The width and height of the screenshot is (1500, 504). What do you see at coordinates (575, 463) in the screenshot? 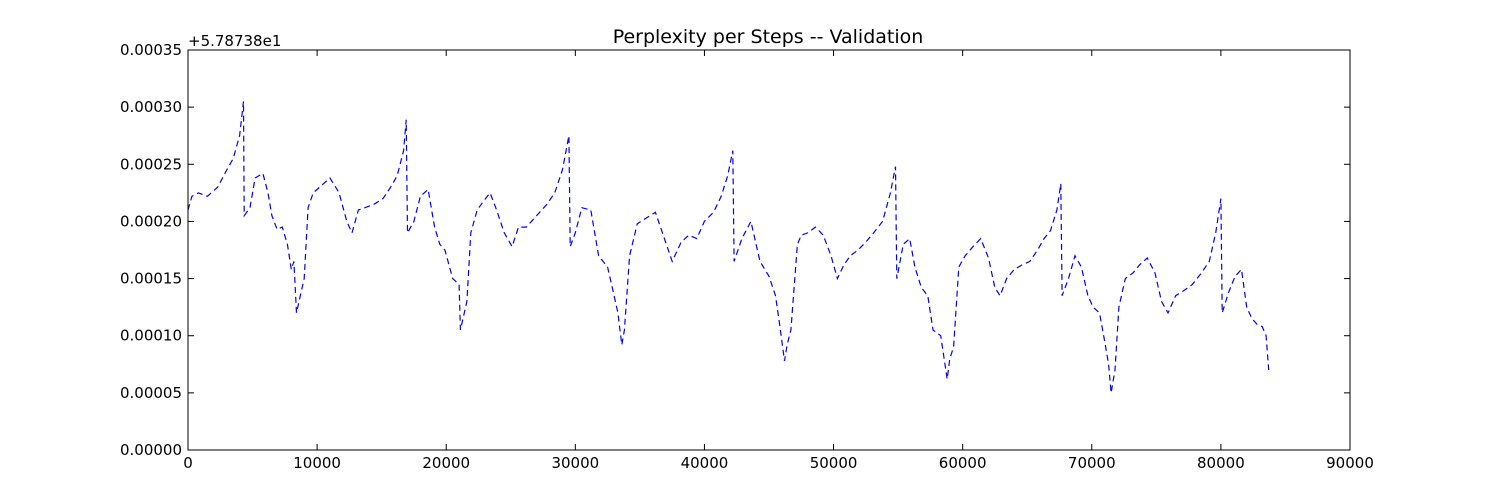
I see `x-tick-label: 30000` at bounding box center [575, 463].